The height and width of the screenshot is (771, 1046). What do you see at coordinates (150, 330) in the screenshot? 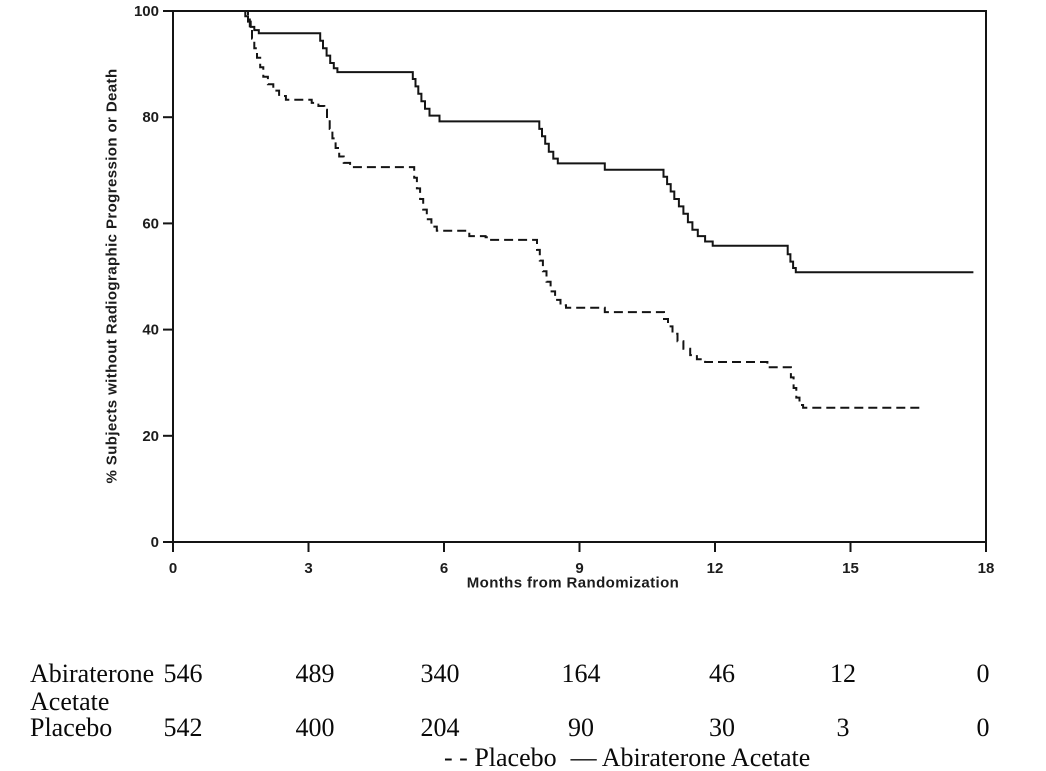
I see `y-tick-label: 40` at bounding box center [150, 330].